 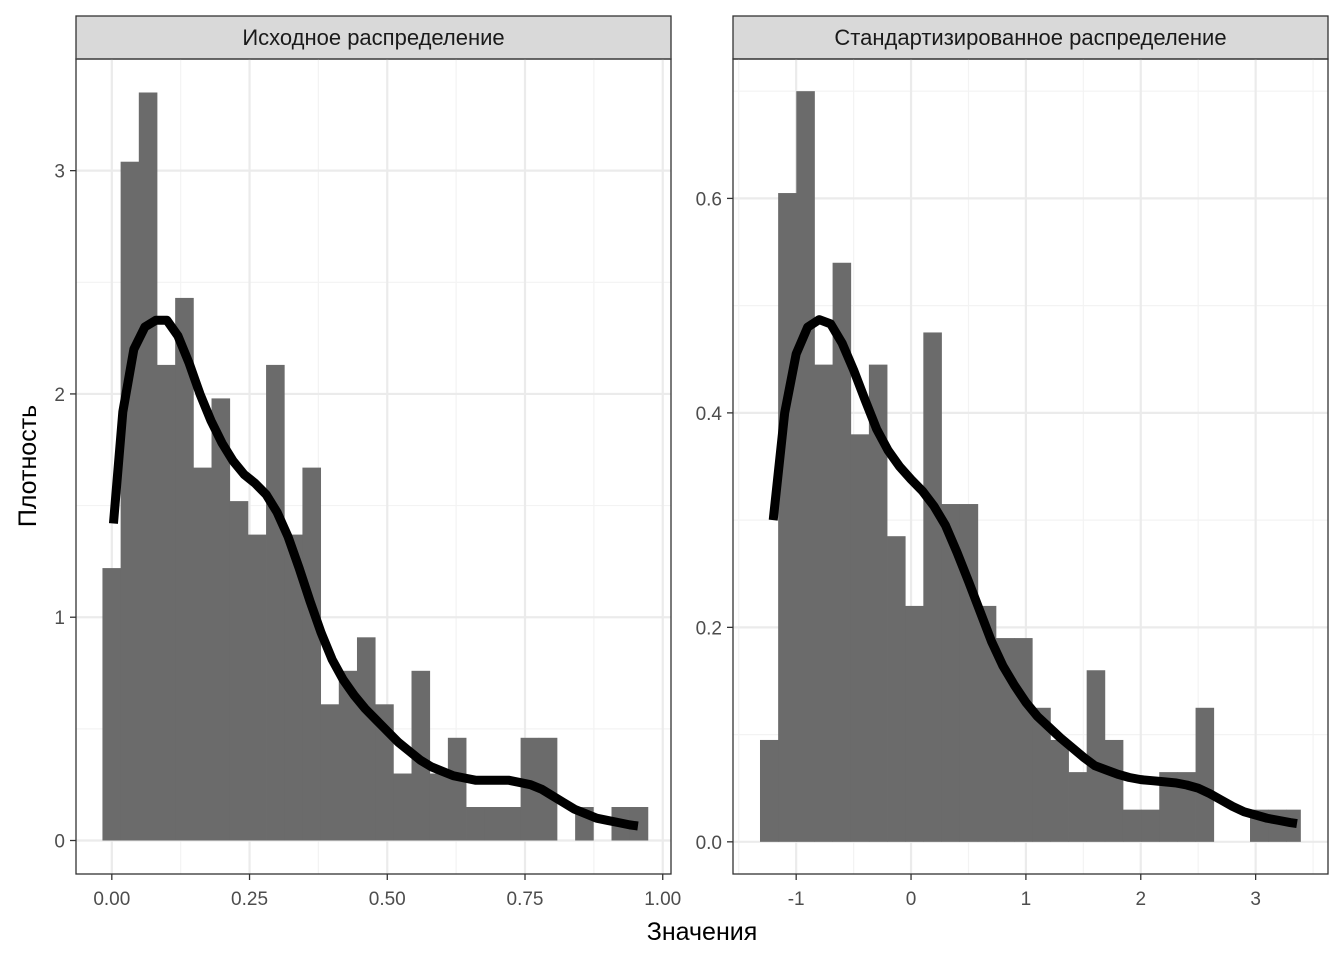 What do you see at coordinates (525, 899) in the screenshot?
I see `x-tick-label: 0.75` at bounding box center [525, 899].